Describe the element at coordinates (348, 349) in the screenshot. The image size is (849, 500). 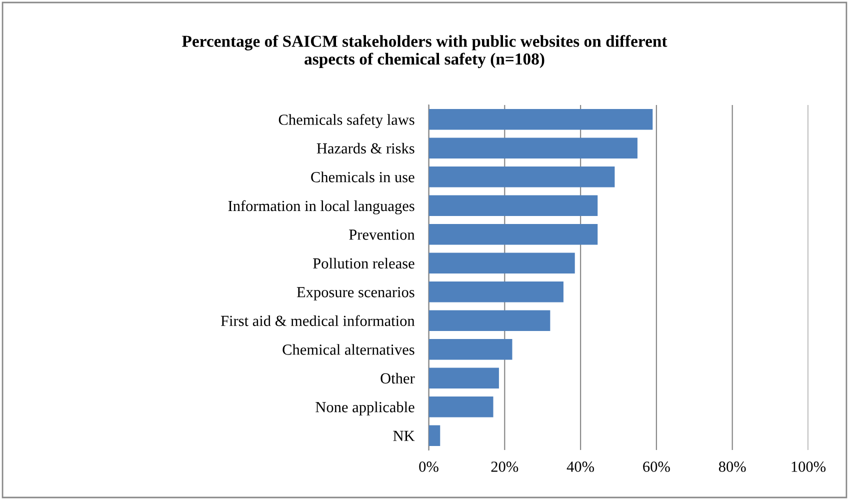
I see `y-tick-label: Chemical alternatives` at that location.